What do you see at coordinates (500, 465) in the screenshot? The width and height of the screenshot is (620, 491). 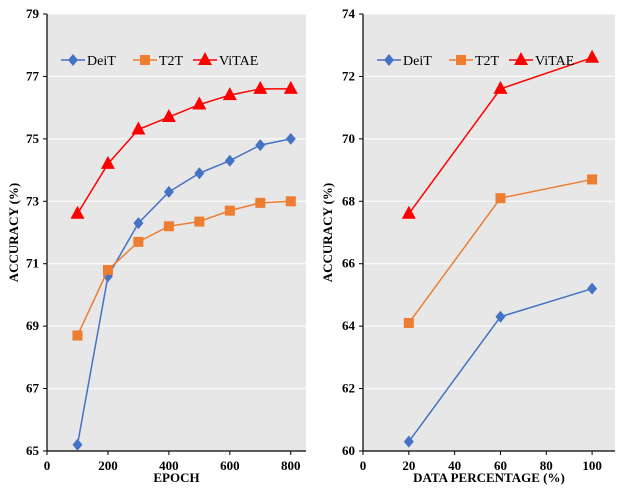 I see `x-tick-label: 60` at bounding box center [500, 465].